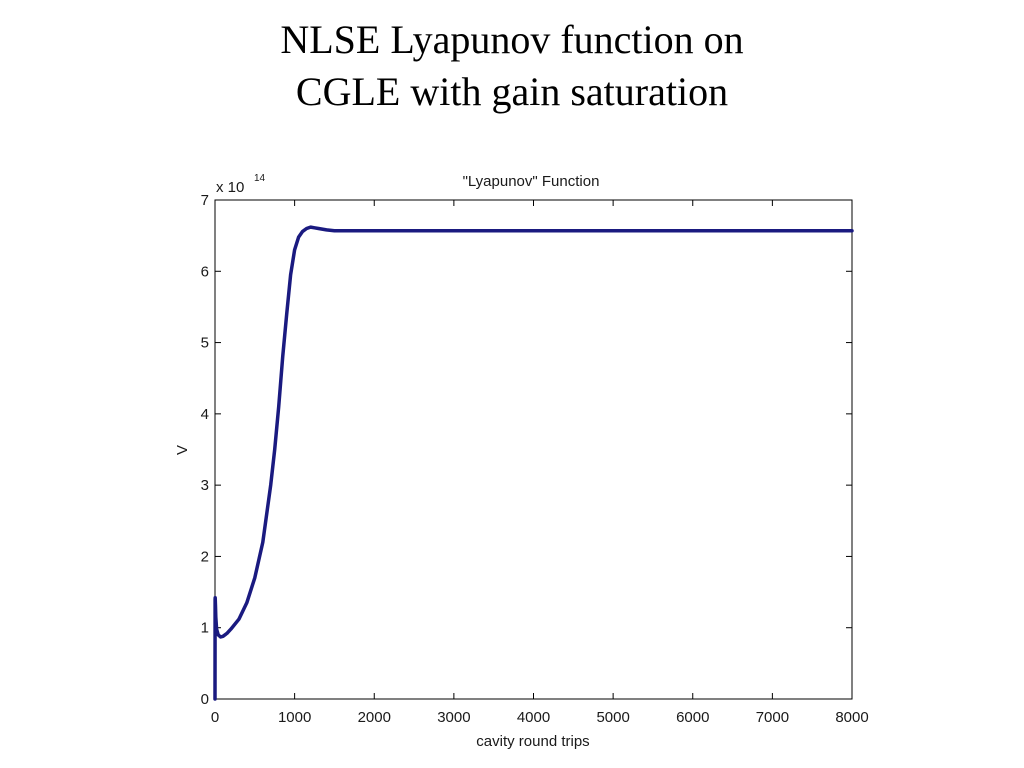  I want to click on chart-title: "Lyapunov" Function, so click(531, 181).